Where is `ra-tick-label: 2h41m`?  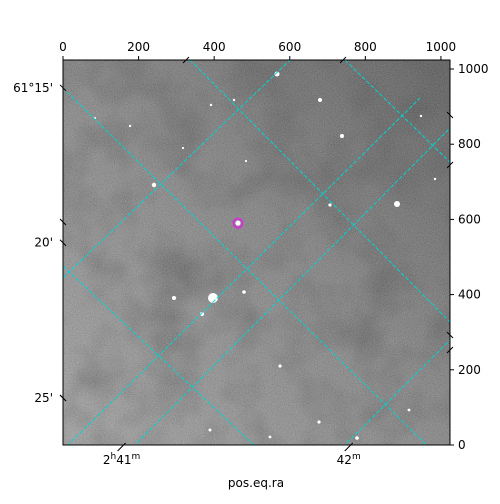 ra-tick-label: 2h41m is located at coordinates (121, 459).